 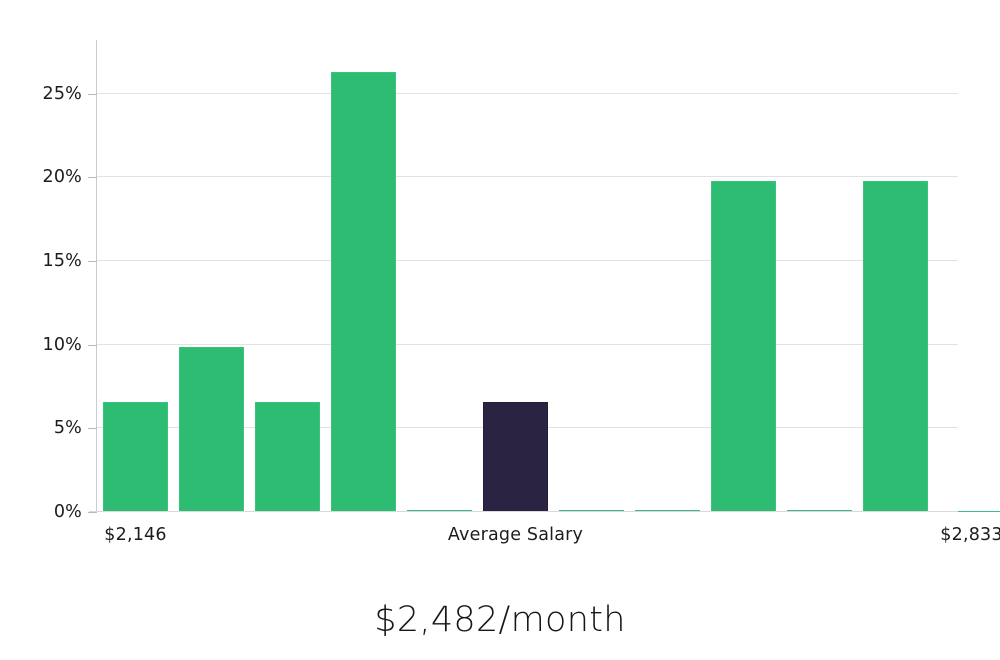 What do you see at coordinates (970, 535) in the screenshot?
I see `x-axis-tick-label: $2,833` at bounding box center [970, 535].